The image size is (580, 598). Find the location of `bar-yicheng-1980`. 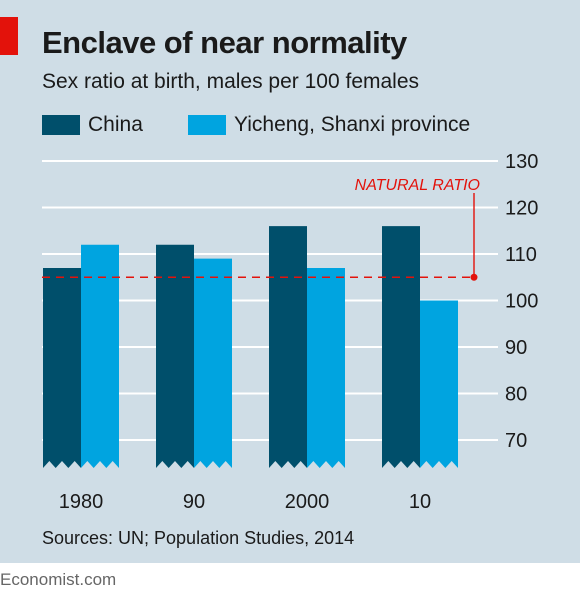

bar-yicheng-1980 is located at coordinates (100, 356).